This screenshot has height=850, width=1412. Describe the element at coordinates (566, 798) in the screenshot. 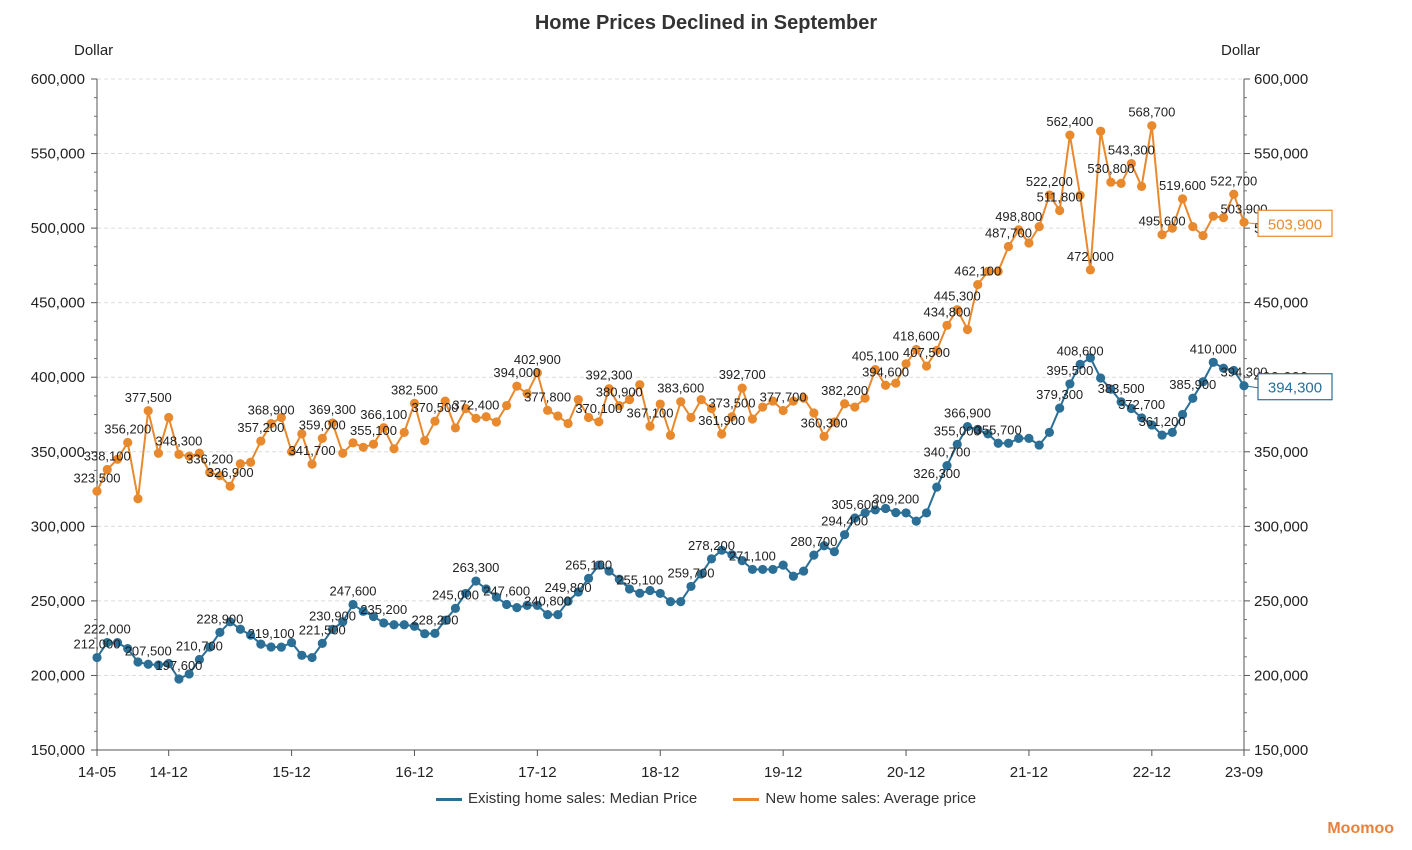

I see `legend-item-existing: Existing home sales: Median Price` at that location.